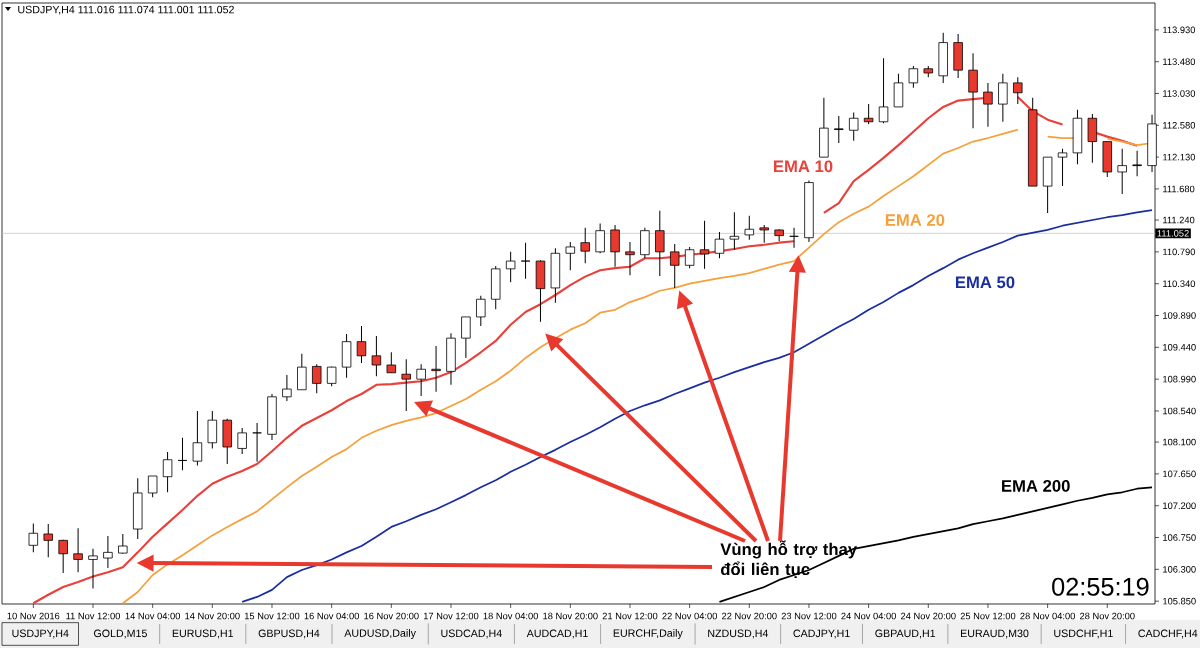  What do you see at coordinates (120, 634) in the screenshot?
I see `text: GOLD,M15` at bounding box center [120, 634].